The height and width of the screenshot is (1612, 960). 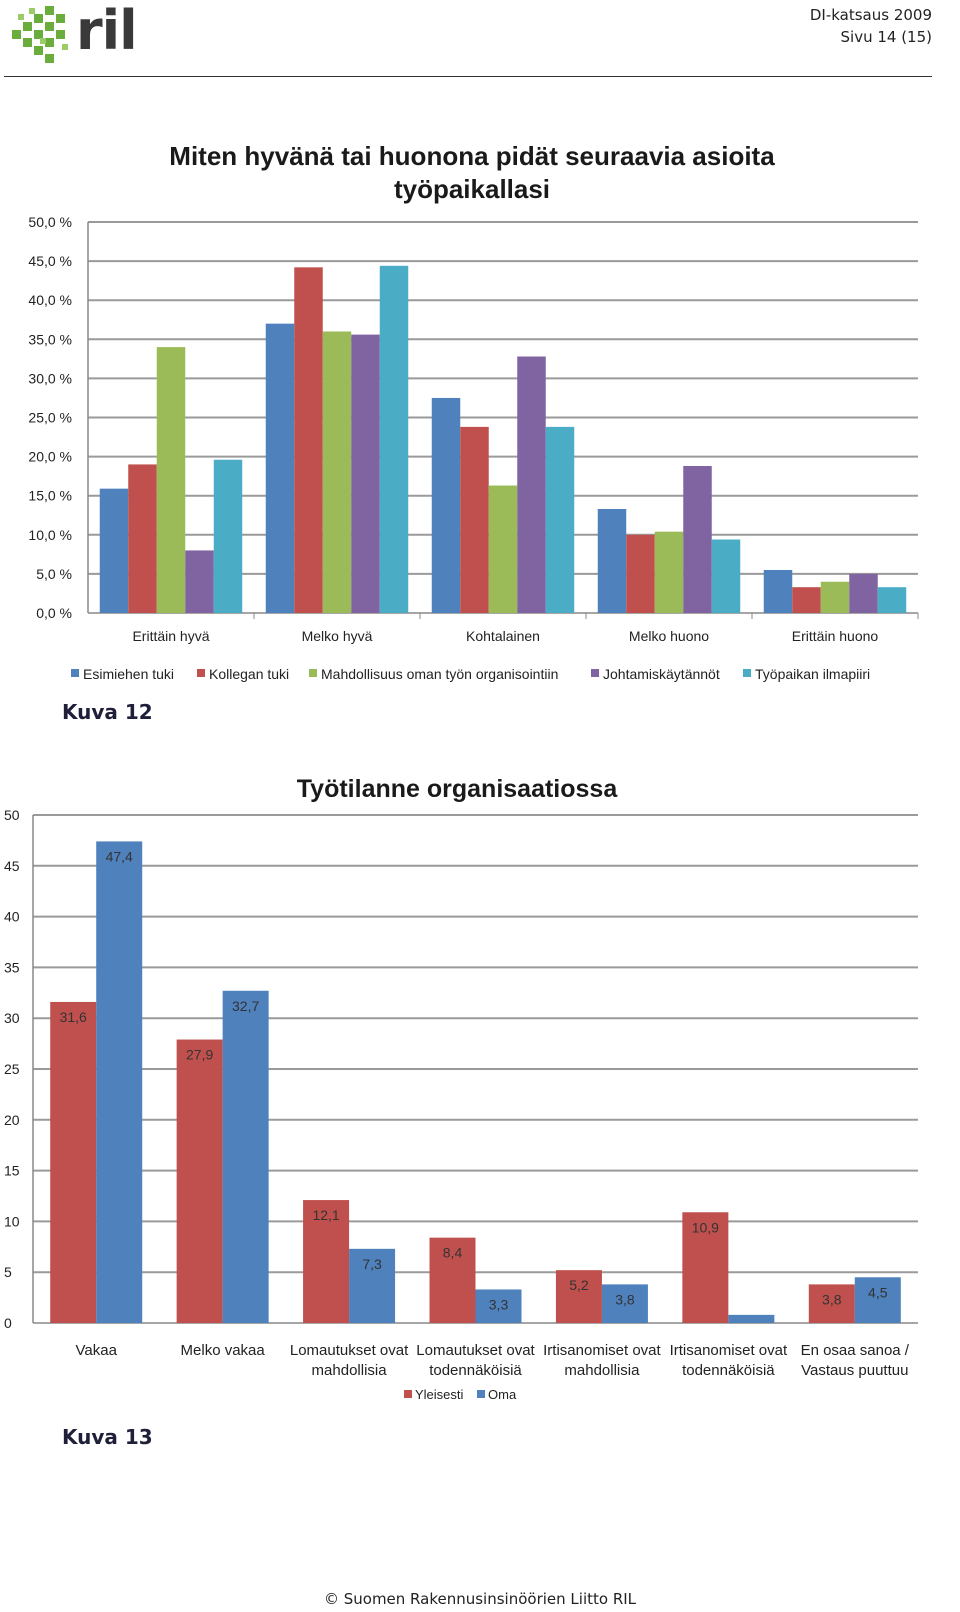 I want to click on y-tick-label: 10, so click(x=12, y=1221).